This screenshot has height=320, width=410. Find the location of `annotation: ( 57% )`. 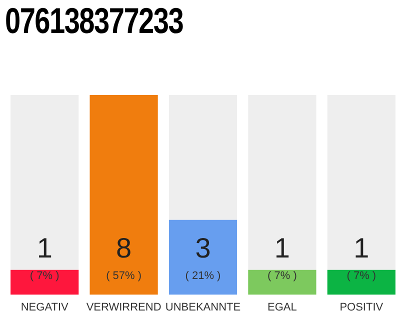

annotation: ( 57% ) is located at coordinates (124, 276).